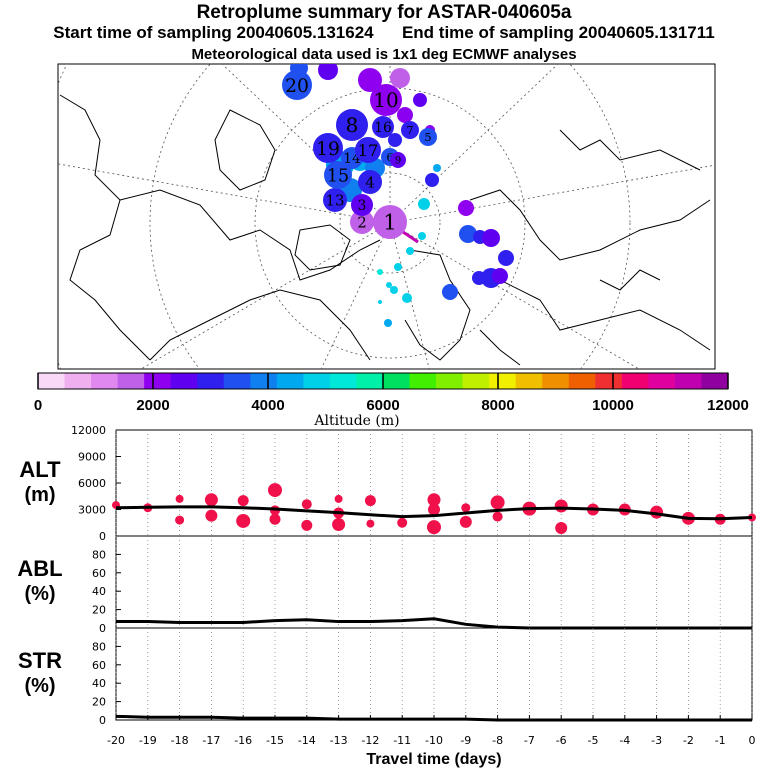 The height and width of the screenshot is (768, 768). I want to click on x-tick-label: -19, so click(148, 740).